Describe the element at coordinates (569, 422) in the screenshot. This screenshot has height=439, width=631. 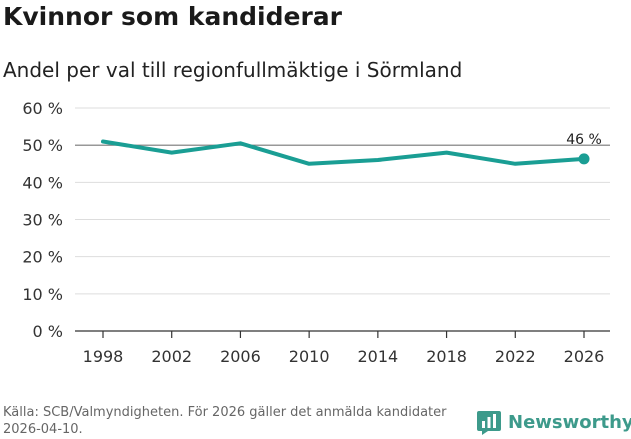
I see `brand-name: Newsworthy` at that location.